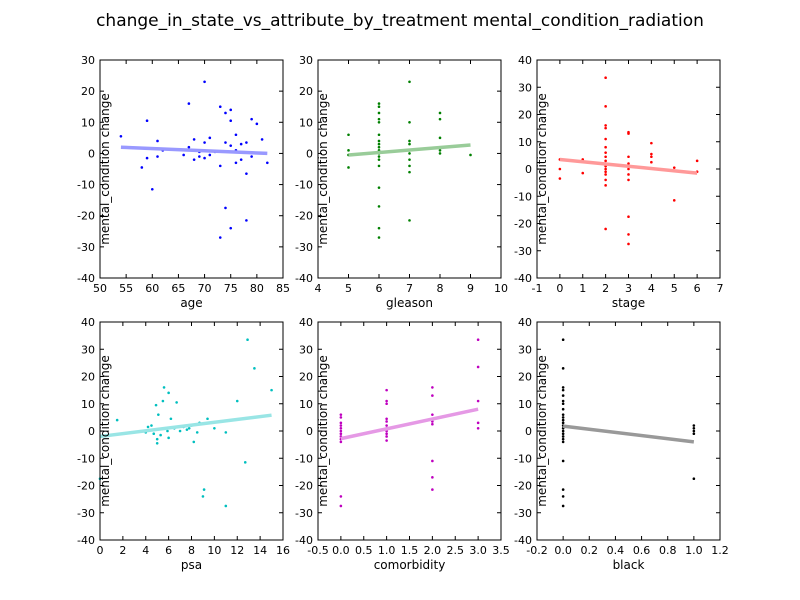 The height and width of the screenshot is (600, 800). What do you see at coordinates (697, 288) in the screenshot?
I see `x-tick-label: 6` at bounding box center [697, 288].